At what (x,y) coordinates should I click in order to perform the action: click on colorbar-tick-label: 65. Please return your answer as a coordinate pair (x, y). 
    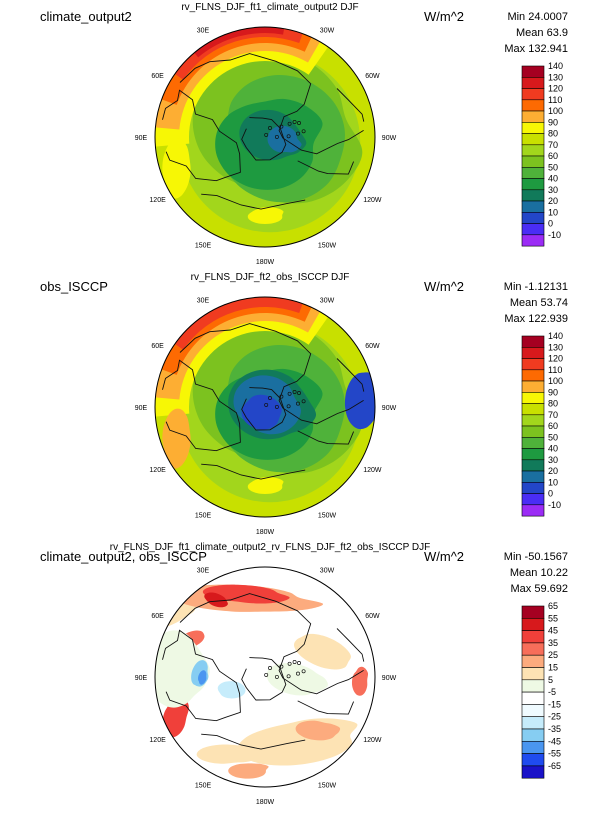
    Looking at the image, I should click on (553, 606).